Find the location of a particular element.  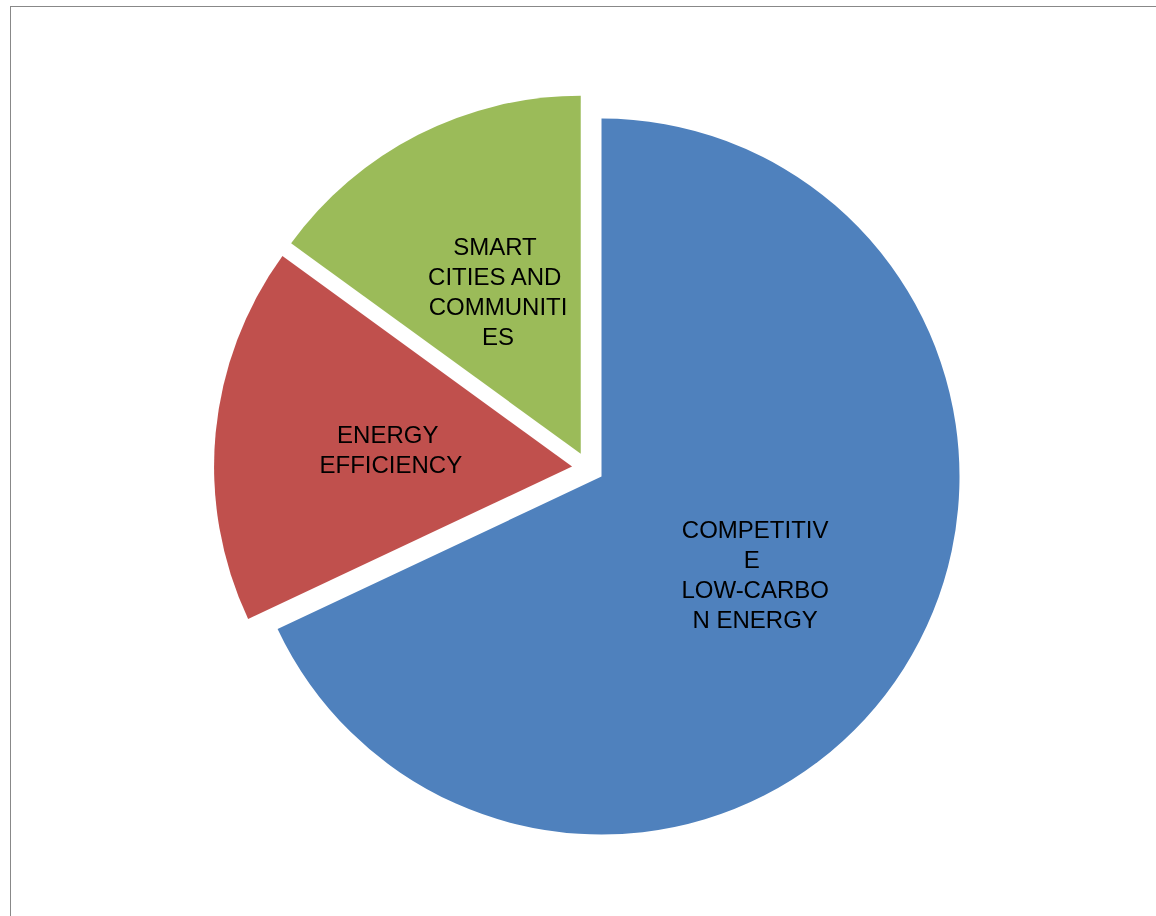

slice-label: SMART CITIES AND COMMUNITIES is located at coordinates (498, 292).